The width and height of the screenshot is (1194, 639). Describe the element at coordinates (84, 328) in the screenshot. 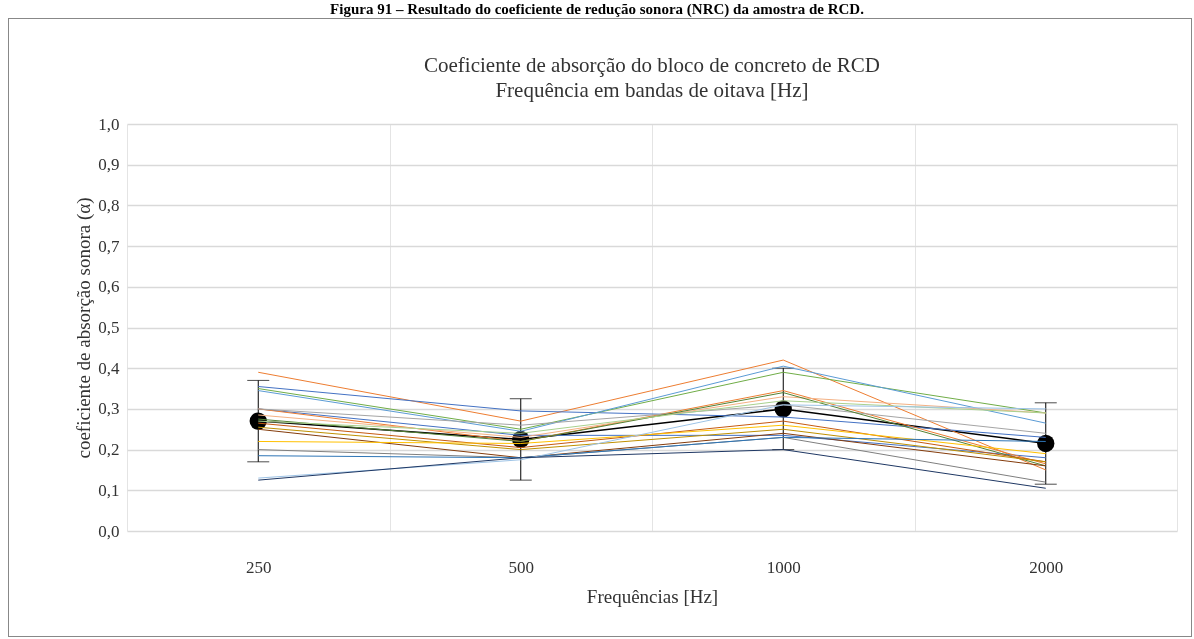

I see `y-axis-title: coeficiente de absorção sonora (α)` at that location.